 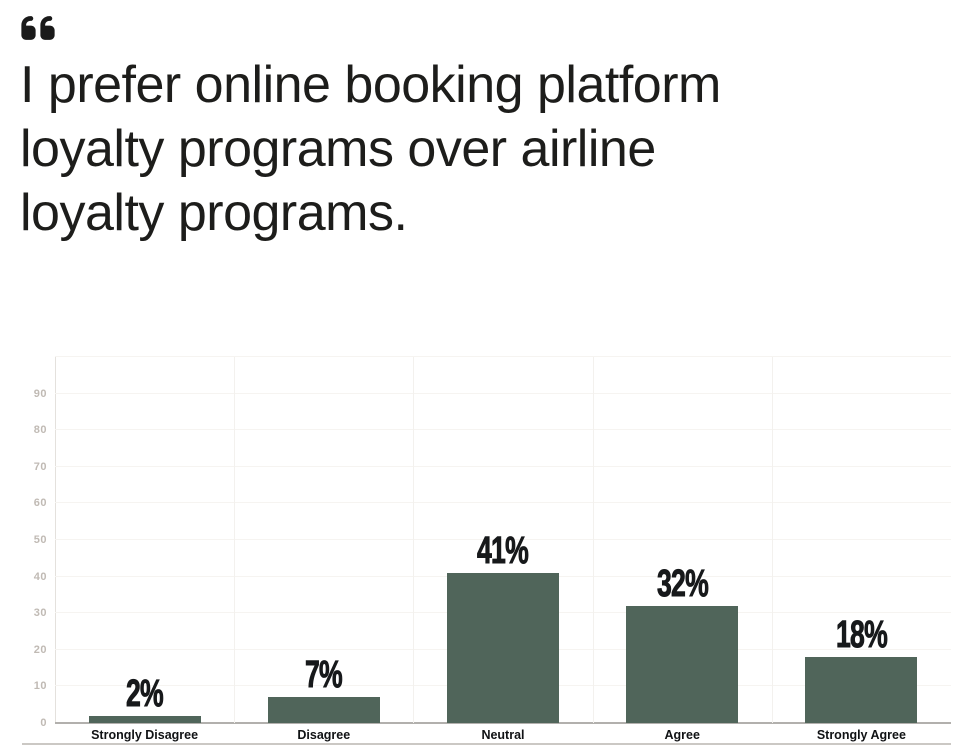 What do you see at coordinates (43, 723) in the screenshot?
I see `y-axis-tick-label: 0` at bounding box center [43, 723].